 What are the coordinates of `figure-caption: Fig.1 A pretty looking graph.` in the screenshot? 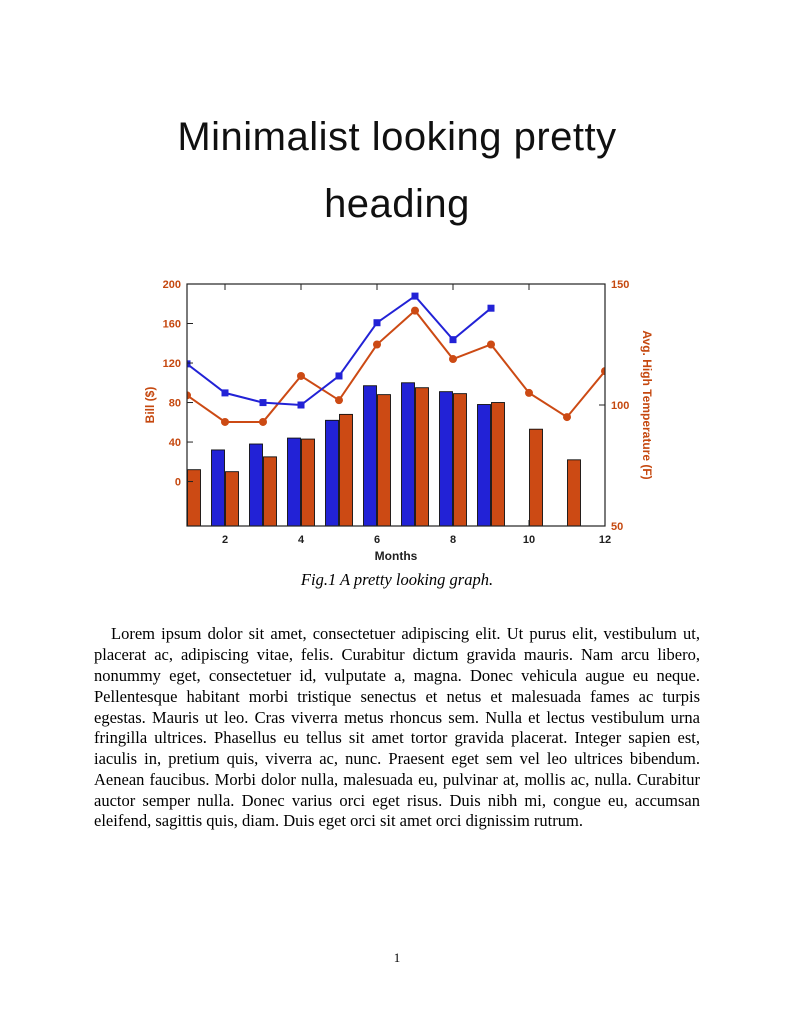 It's located at (397, 580).